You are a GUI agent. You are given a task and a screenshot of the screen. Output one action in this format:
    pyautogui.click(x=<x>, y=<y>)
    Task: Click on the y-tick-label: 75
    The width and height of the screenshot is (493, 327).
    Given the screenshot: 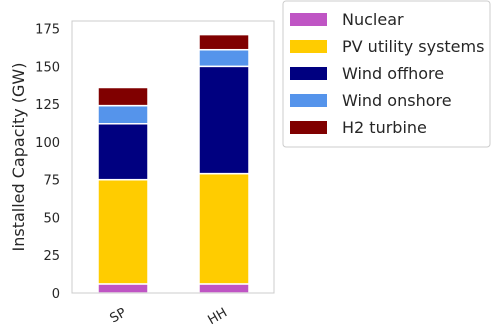 What is the action you would take?
    pyautogui.click(x=51, y=181)
    